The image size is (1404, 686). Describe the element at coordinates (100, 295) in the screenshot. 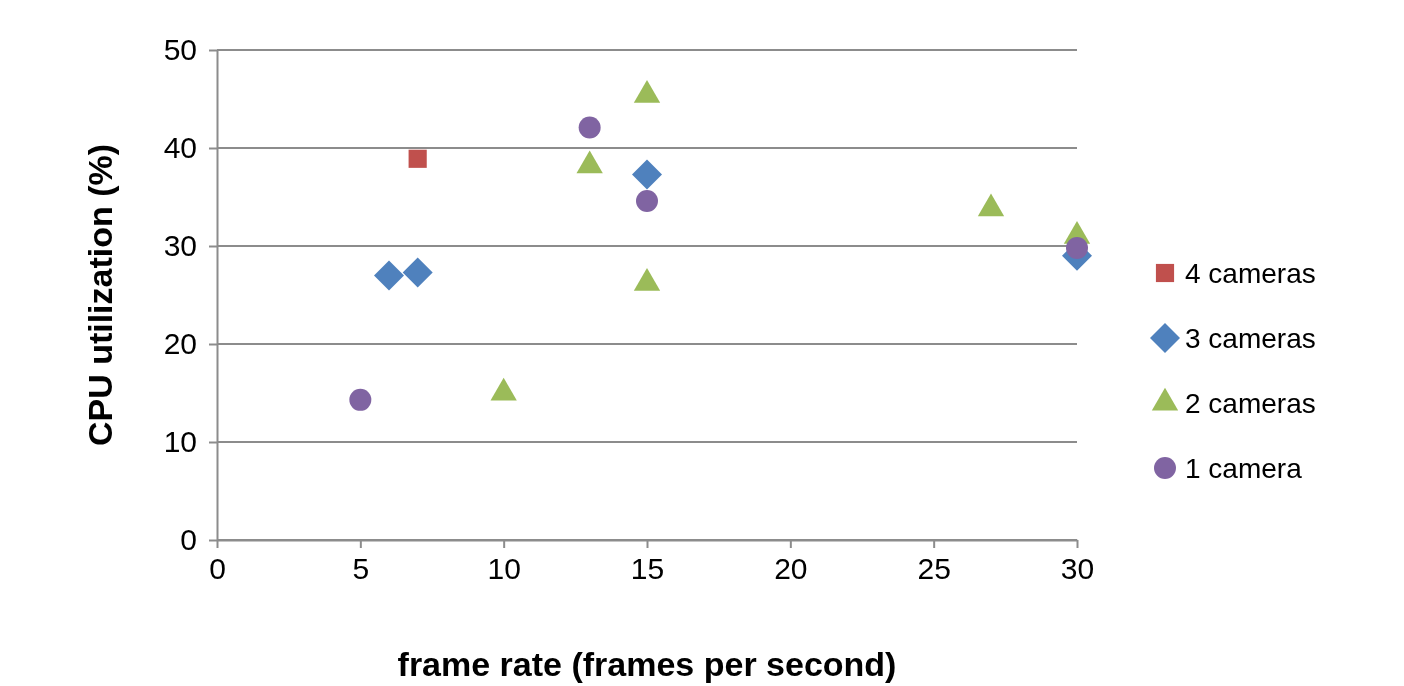

I see `y-axis-title: CPU utilization (%)` at that location.